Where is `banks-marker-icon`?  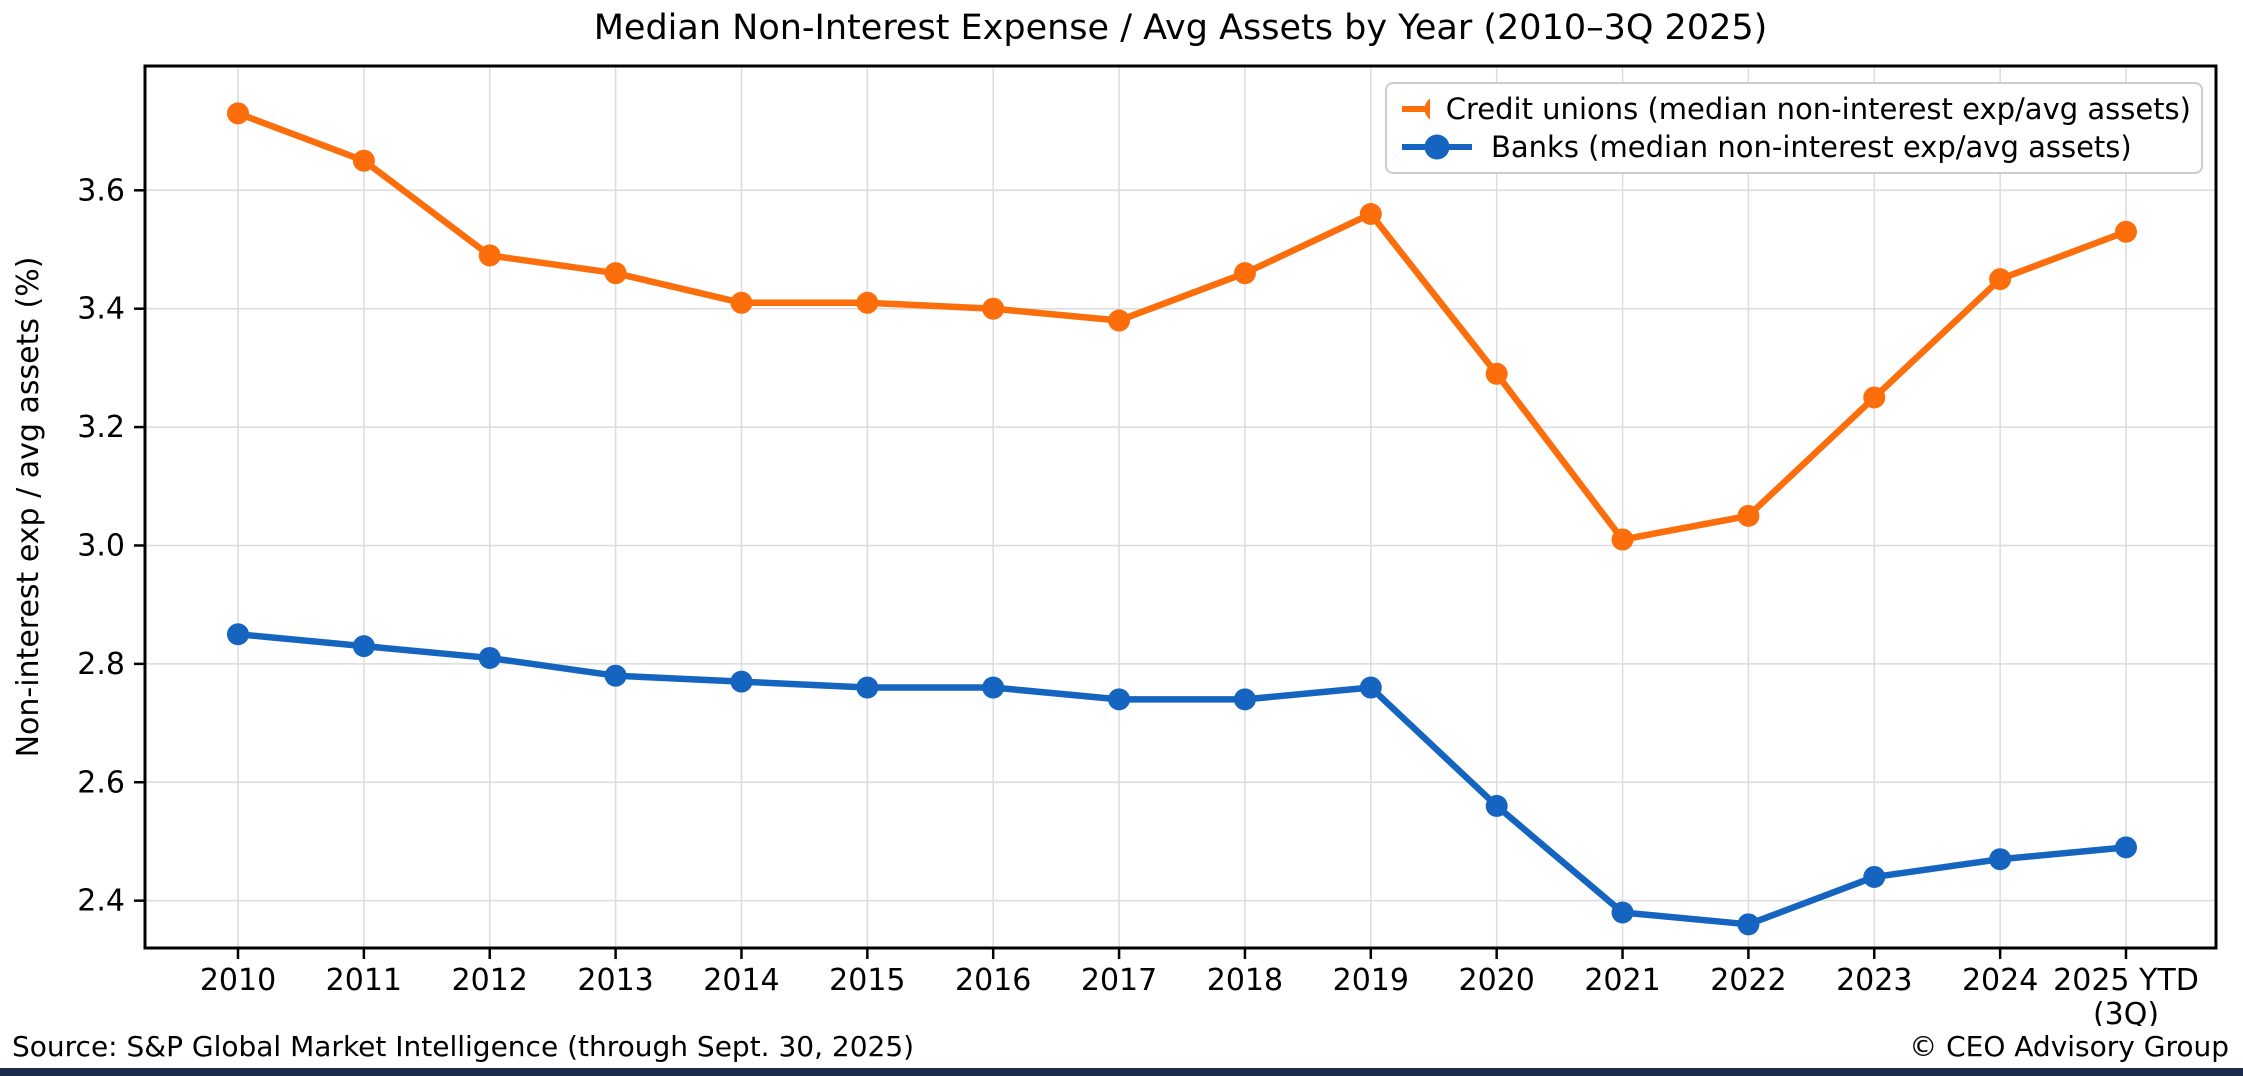
banks-marker-icon is located at coordinates (1437, 147).